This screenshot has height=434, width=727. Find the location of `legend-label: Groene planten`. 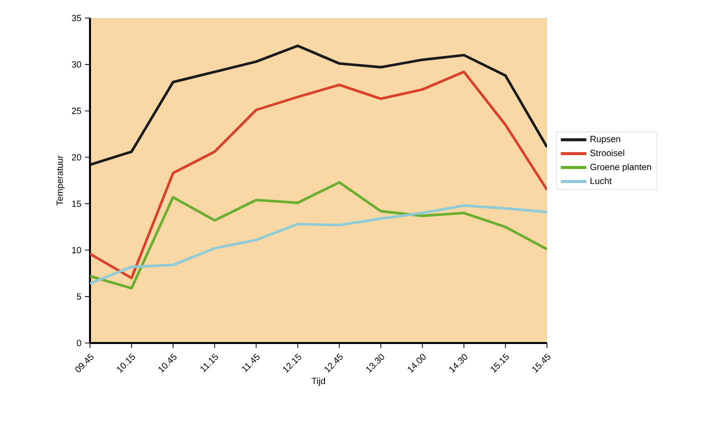

legend-label: Groene planten is located at coordinates (621, 168).